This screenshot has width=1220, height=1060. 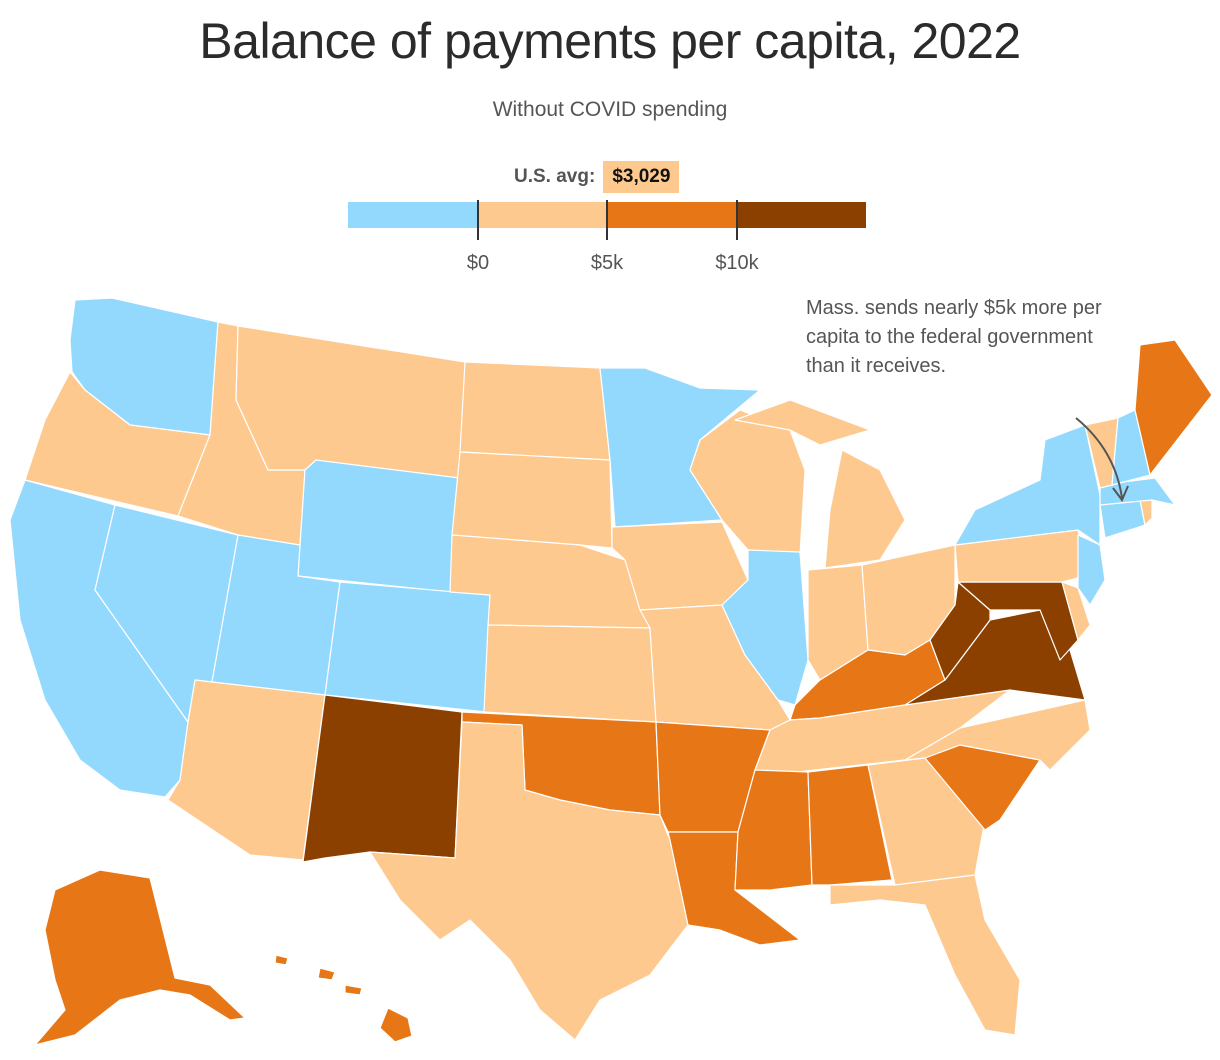 I want to click on legend-tick-label-0: $0, so click(x=478, y=263).